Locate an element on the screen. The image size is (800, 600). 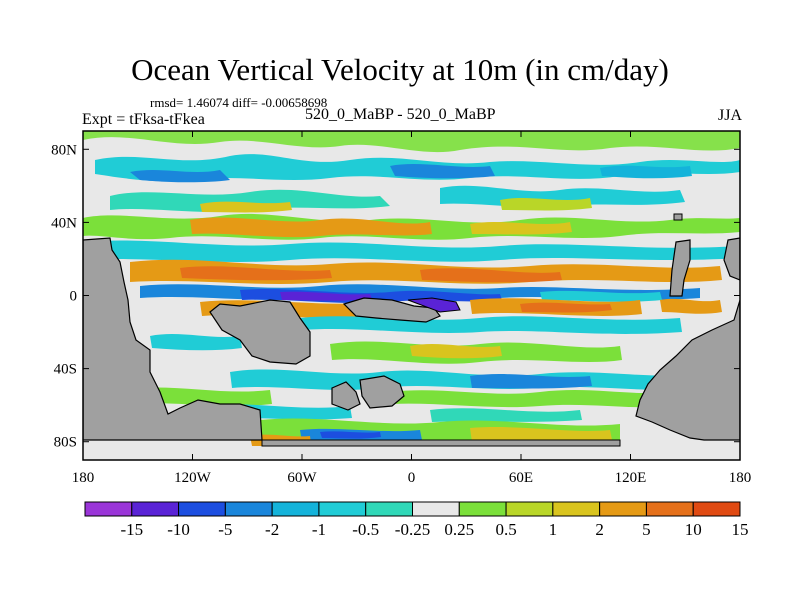
colorbar-label: -2 is located at coordinates (272, 529).